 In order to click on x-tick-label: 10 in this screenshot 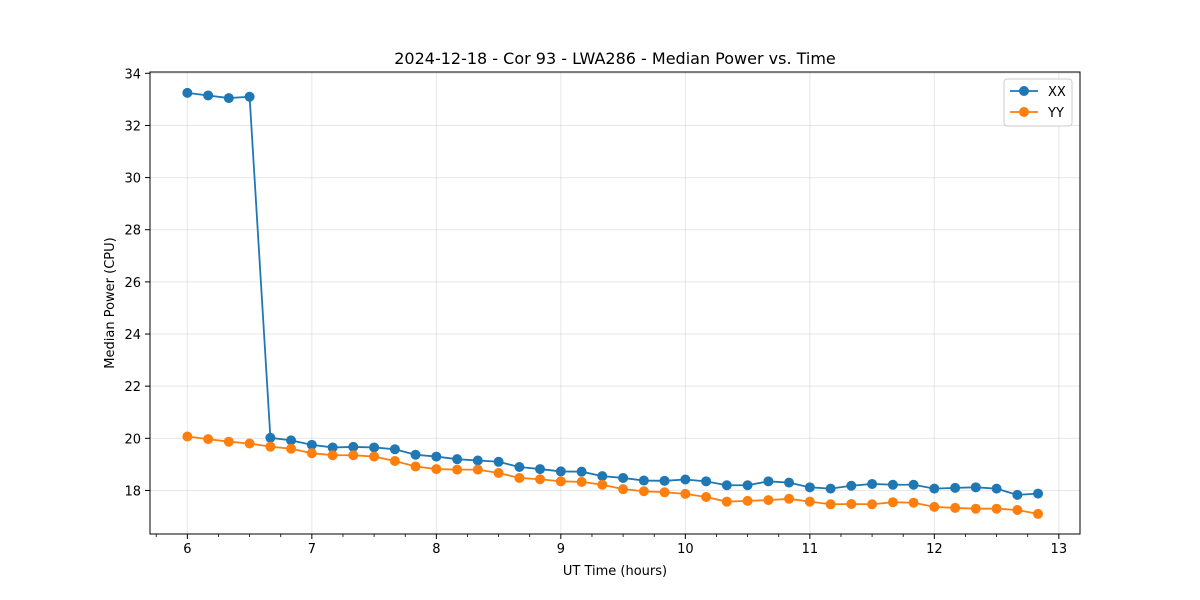, I will do `click(685, 549)`.